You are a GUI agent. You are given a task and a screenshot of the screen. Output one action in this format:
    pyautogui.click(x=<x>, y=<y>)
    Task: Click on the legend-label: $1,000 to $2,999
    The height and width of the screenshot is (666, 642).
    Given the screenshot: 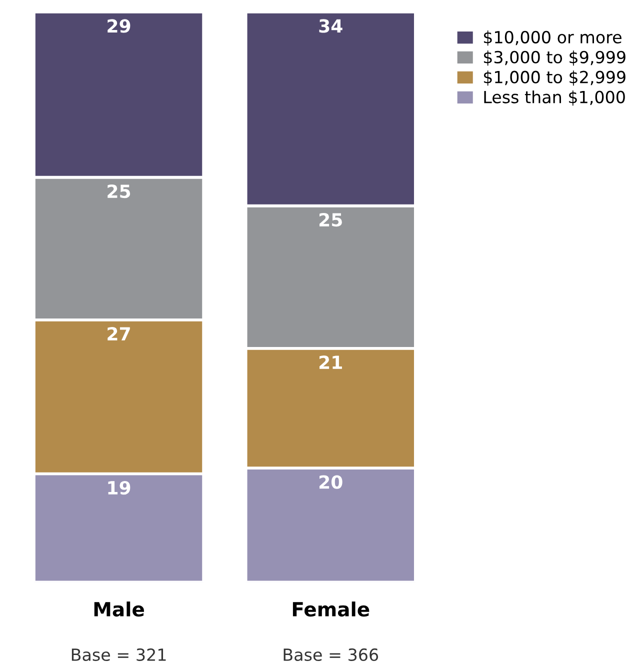 What is the action you would take?
    pyautogui.click(x=555, y=78)
    